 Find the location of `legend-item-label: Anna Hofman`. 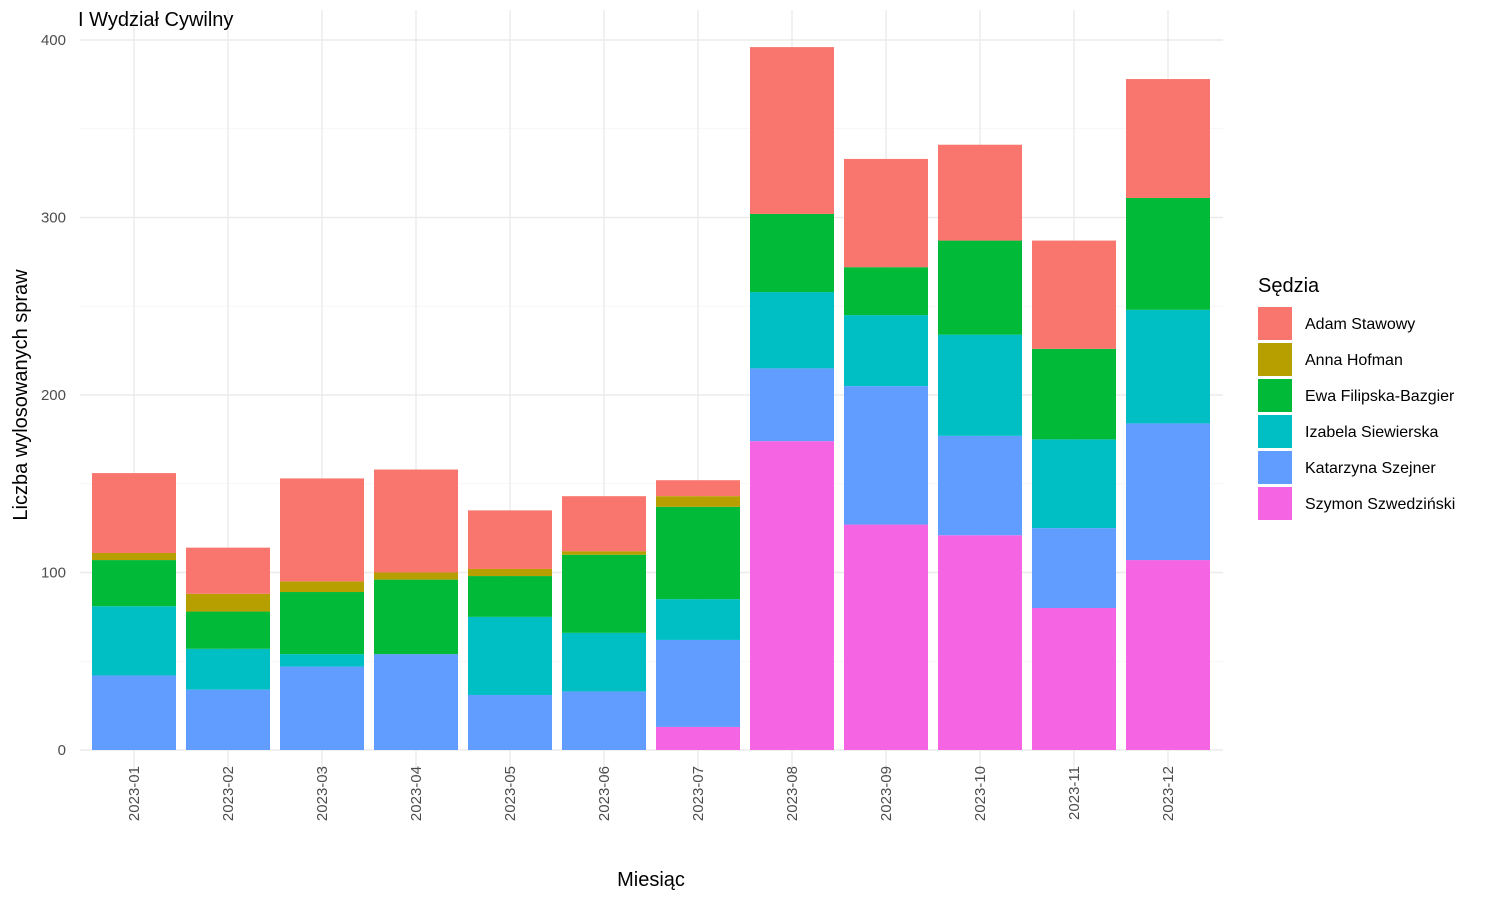

legend-item-label: Anna Hofman is located at coordinates (1354, 360).